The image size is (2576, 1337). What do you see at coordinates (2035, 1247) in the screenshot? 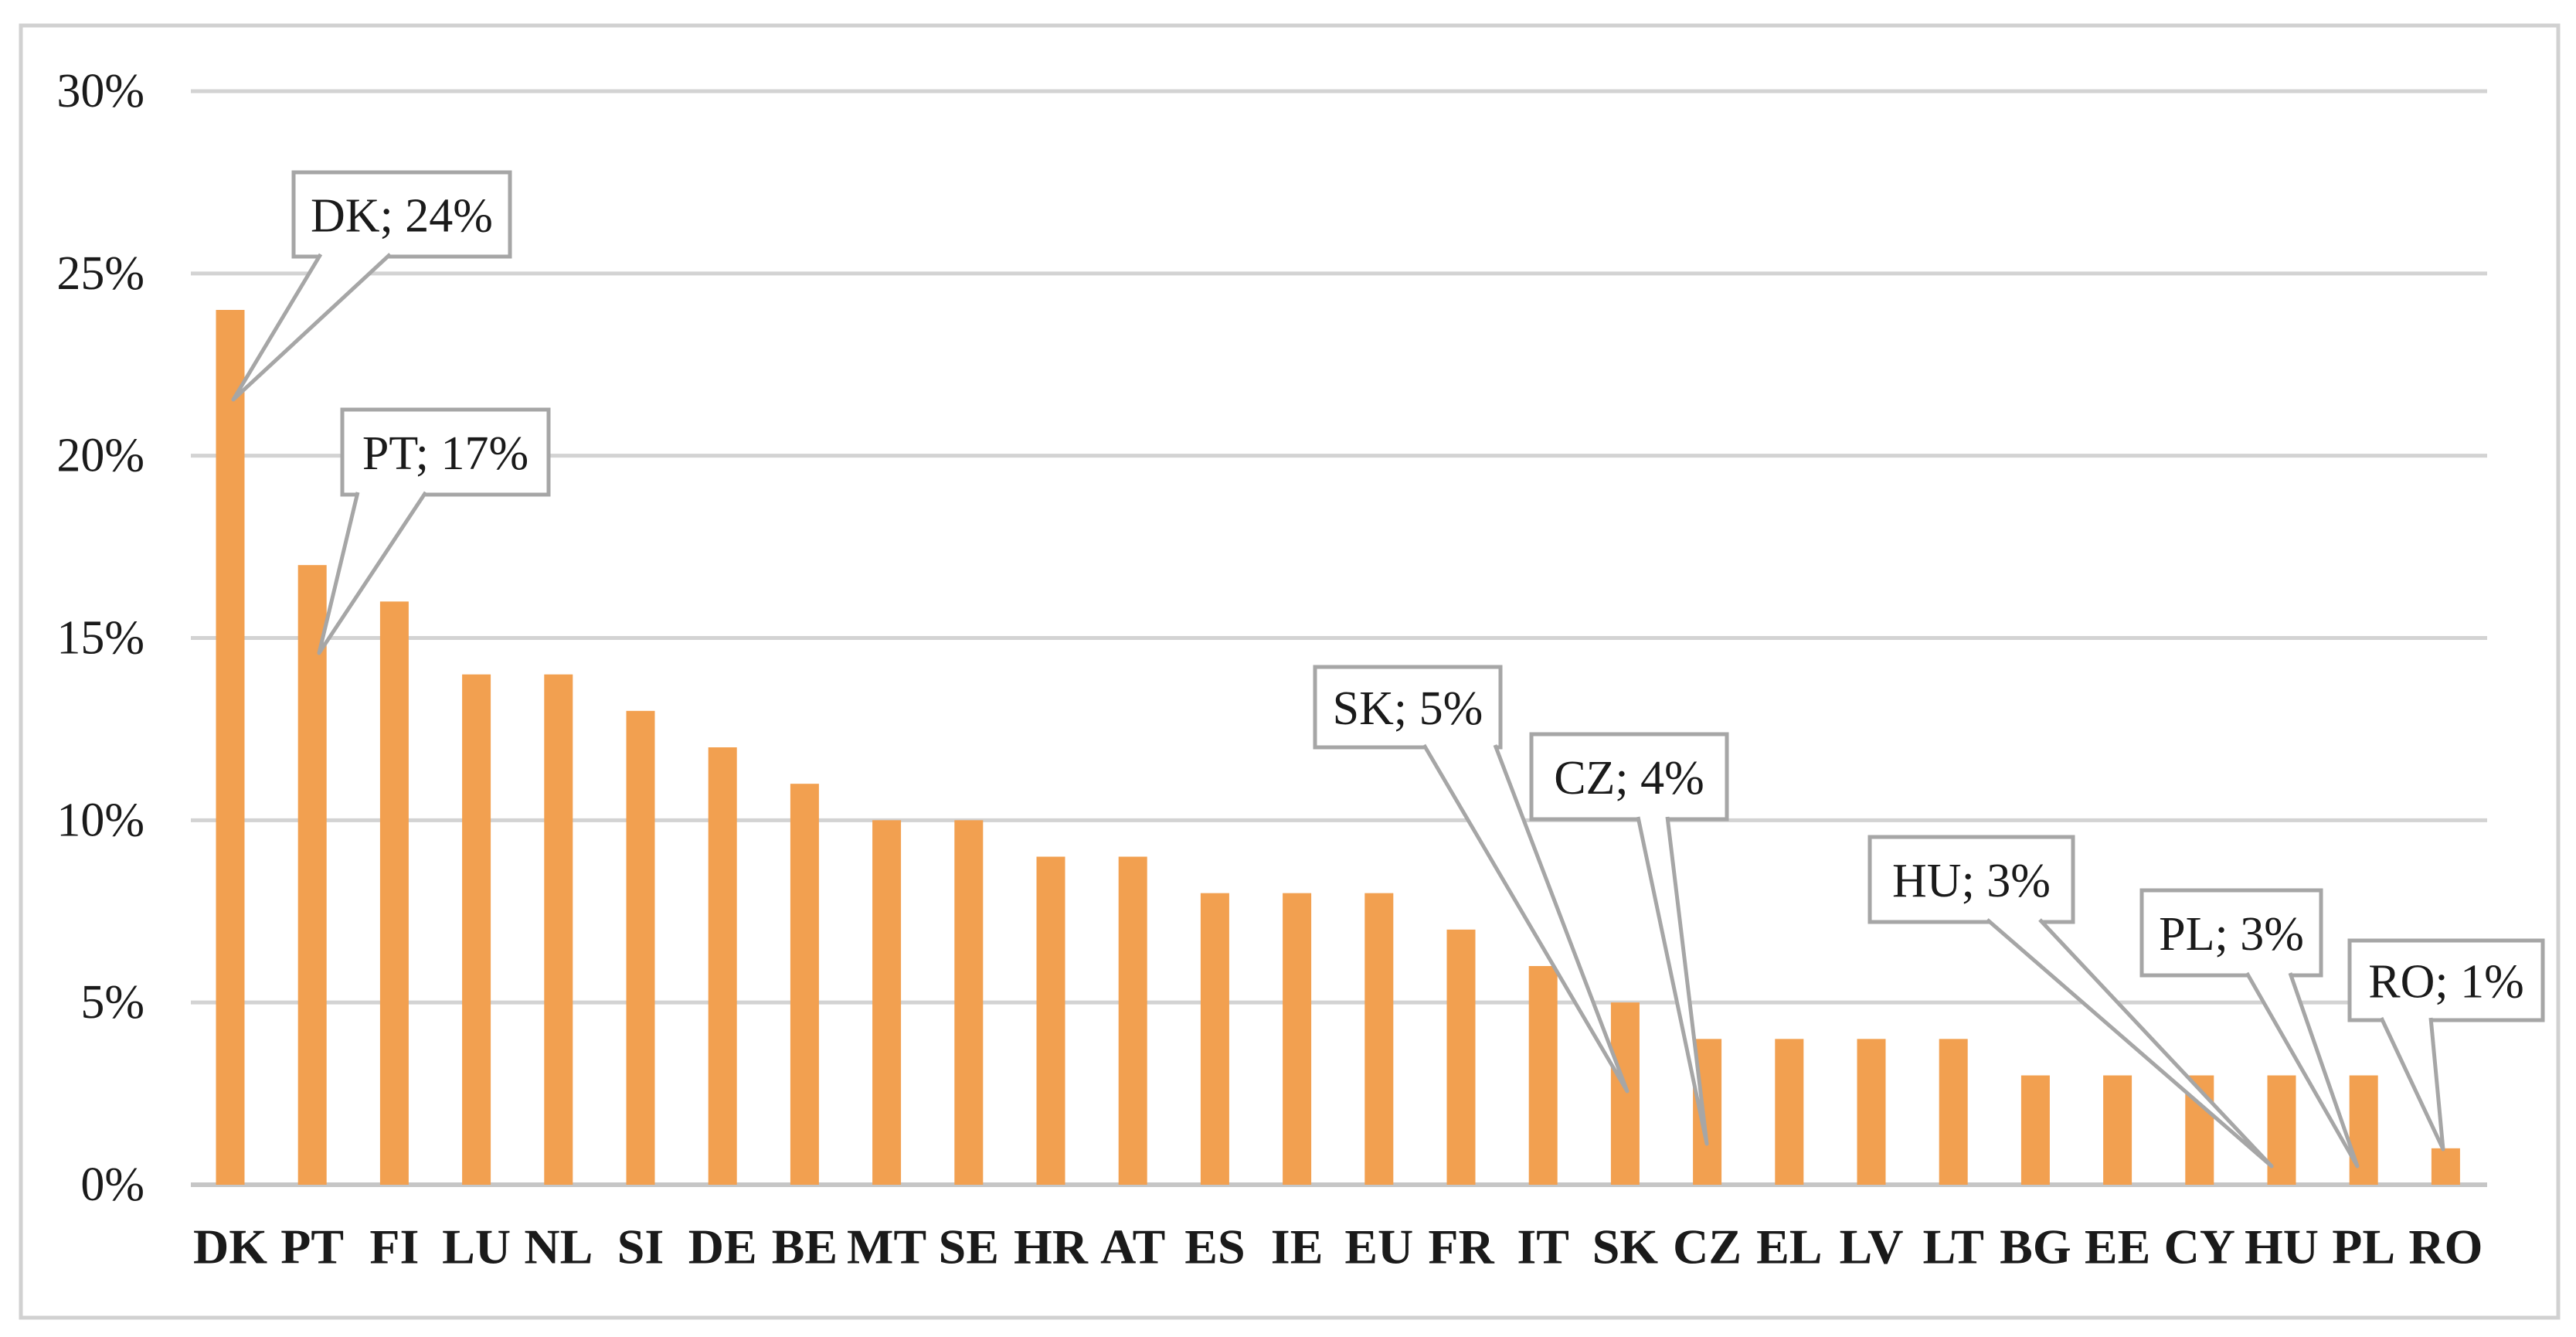
I see `x-label-BG: BG` at bounding box center [2035, 1247].